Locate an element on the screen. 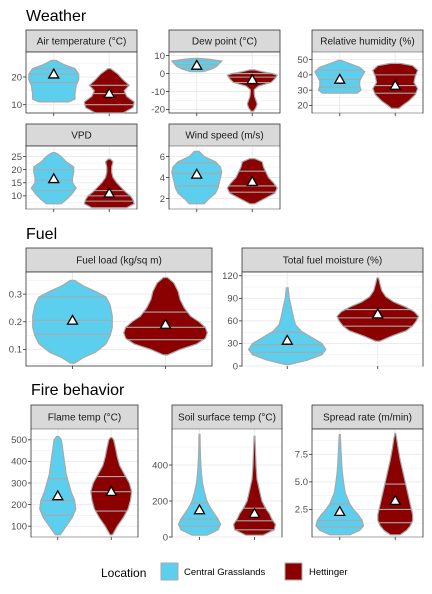 The width and height of the screenshot is (432, 594). y-tick-label: 2 is located at coordinates (162, 199).